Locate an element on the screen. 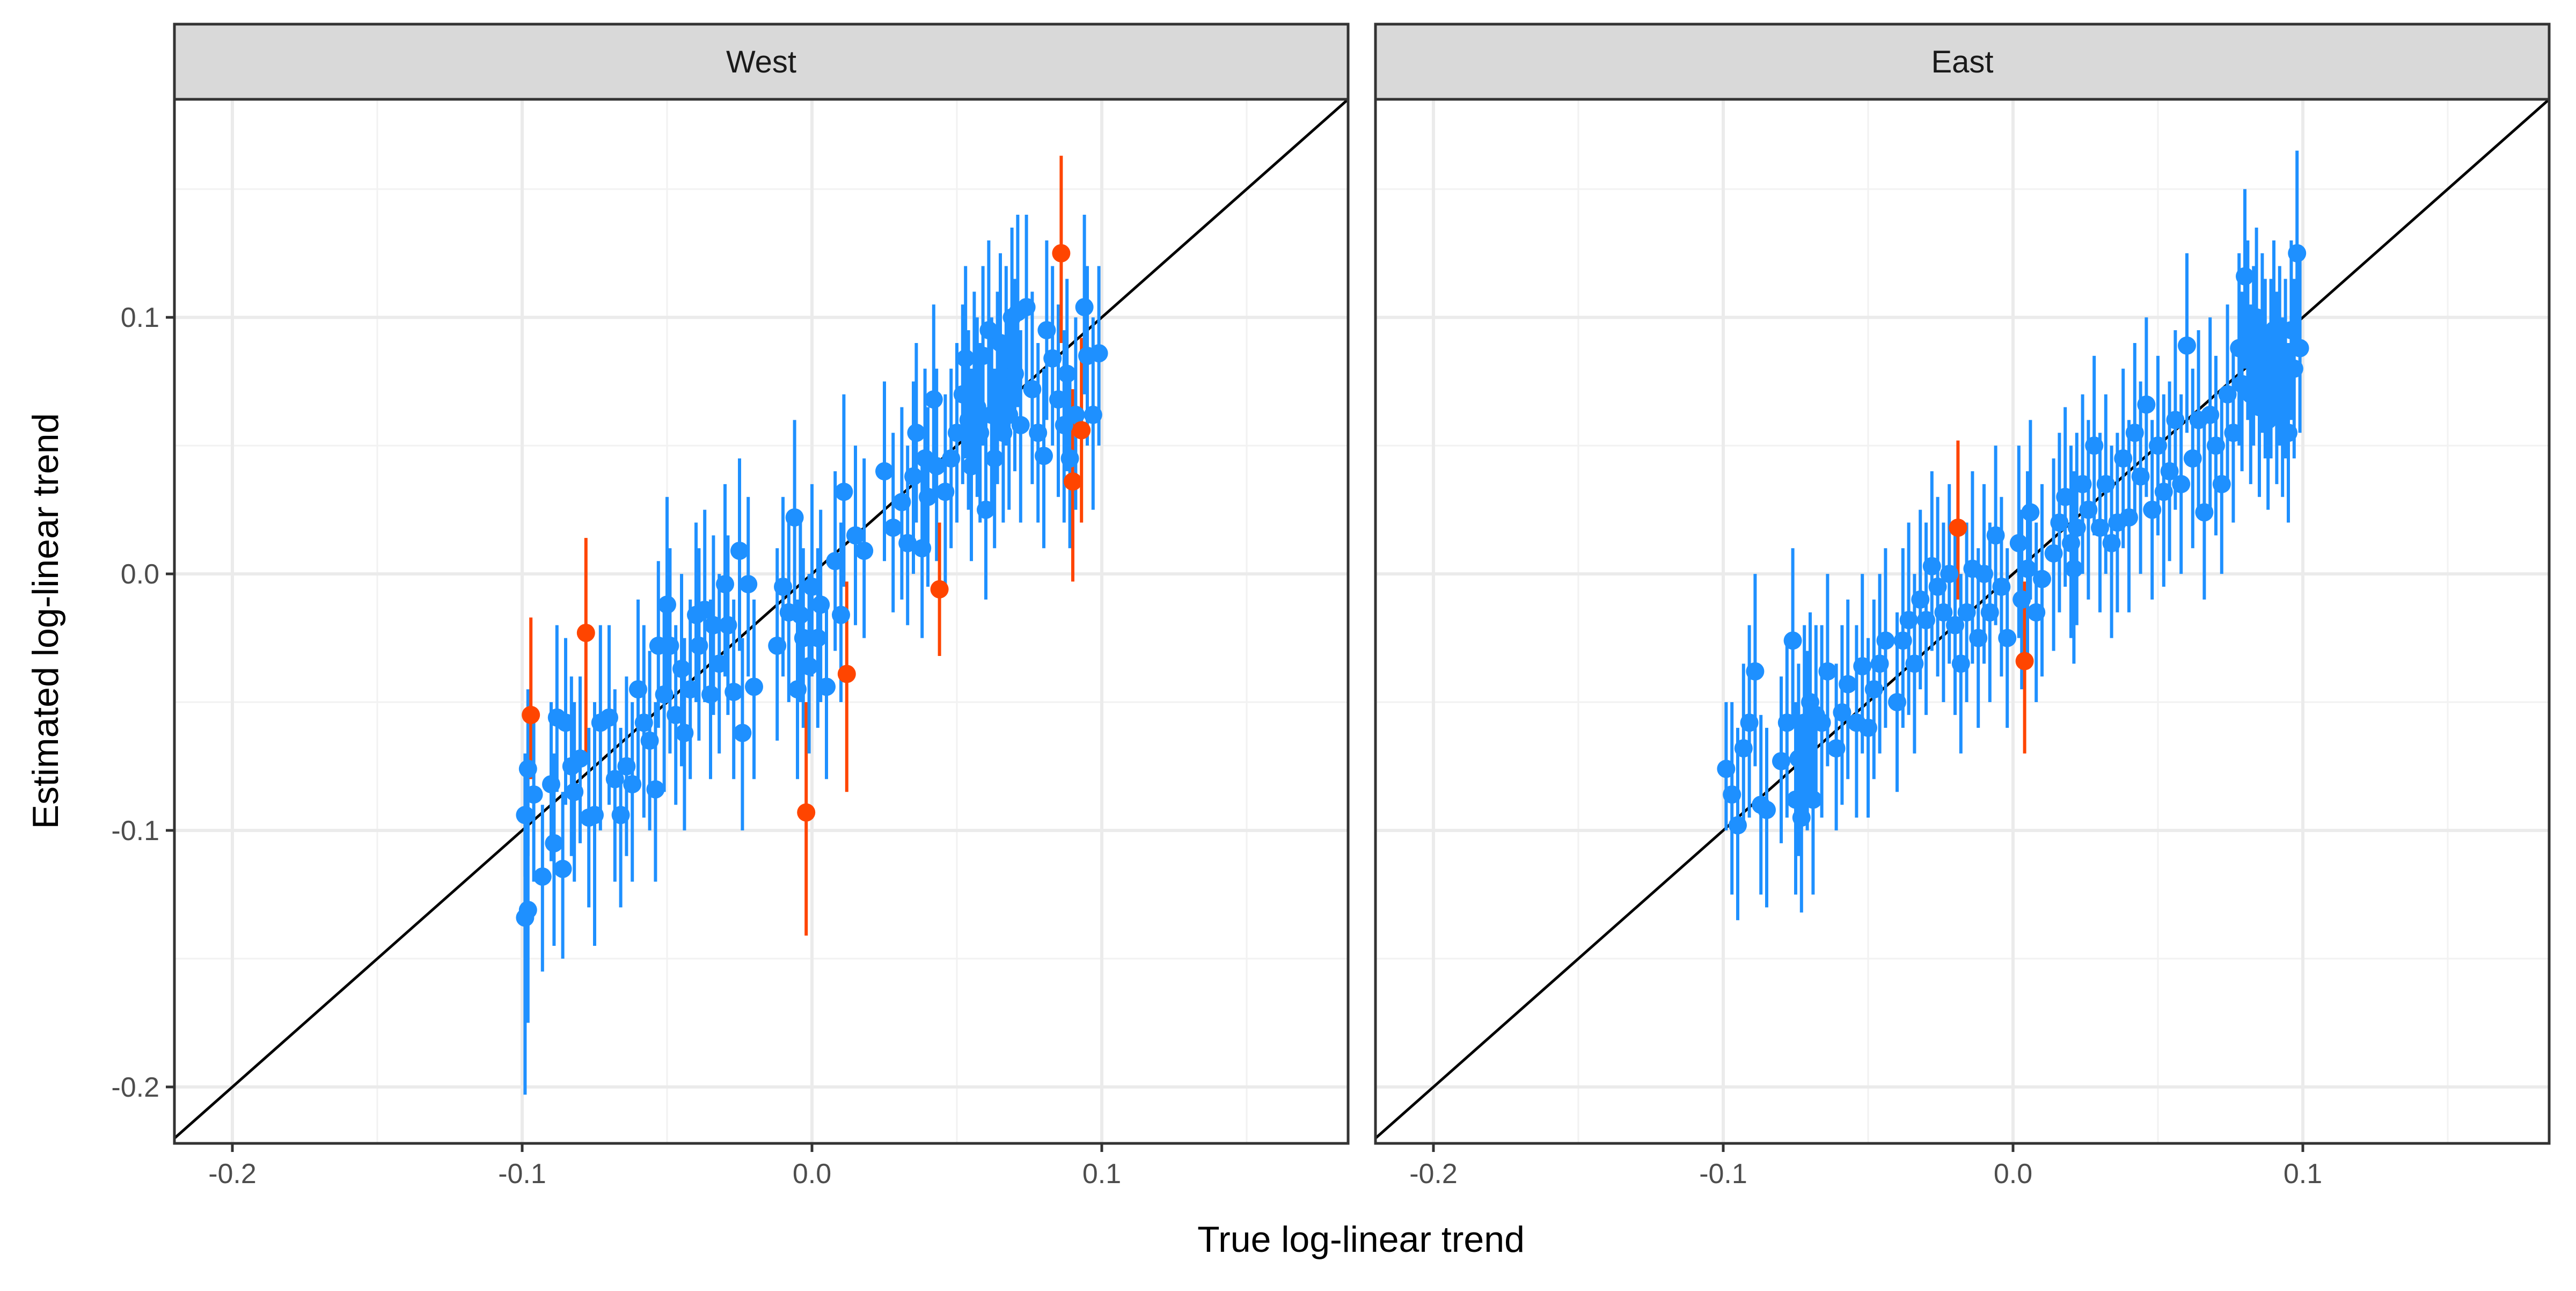  x-tick-label: 0.0 is located at coordinates (812, 1174).